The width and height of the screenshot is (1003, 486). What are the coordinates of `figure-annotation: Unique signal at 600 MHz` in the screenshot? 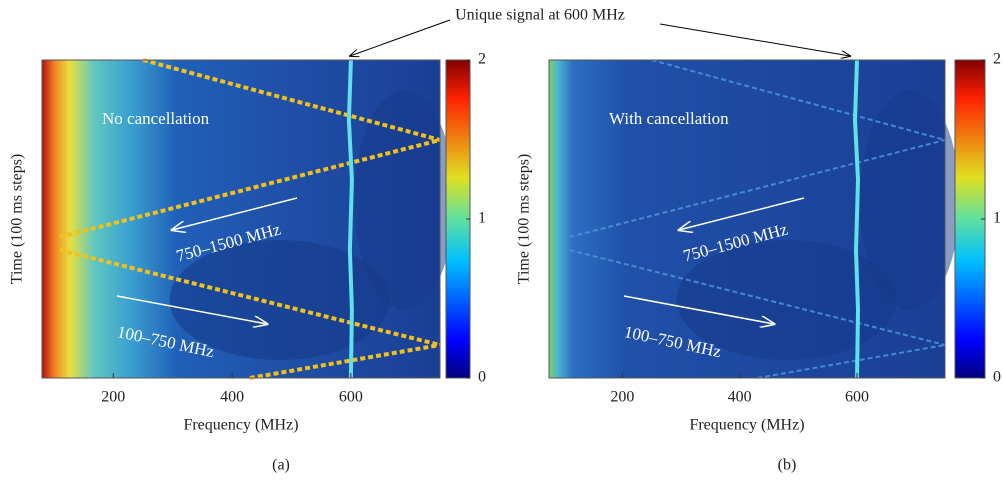 It's located at (540, 15).